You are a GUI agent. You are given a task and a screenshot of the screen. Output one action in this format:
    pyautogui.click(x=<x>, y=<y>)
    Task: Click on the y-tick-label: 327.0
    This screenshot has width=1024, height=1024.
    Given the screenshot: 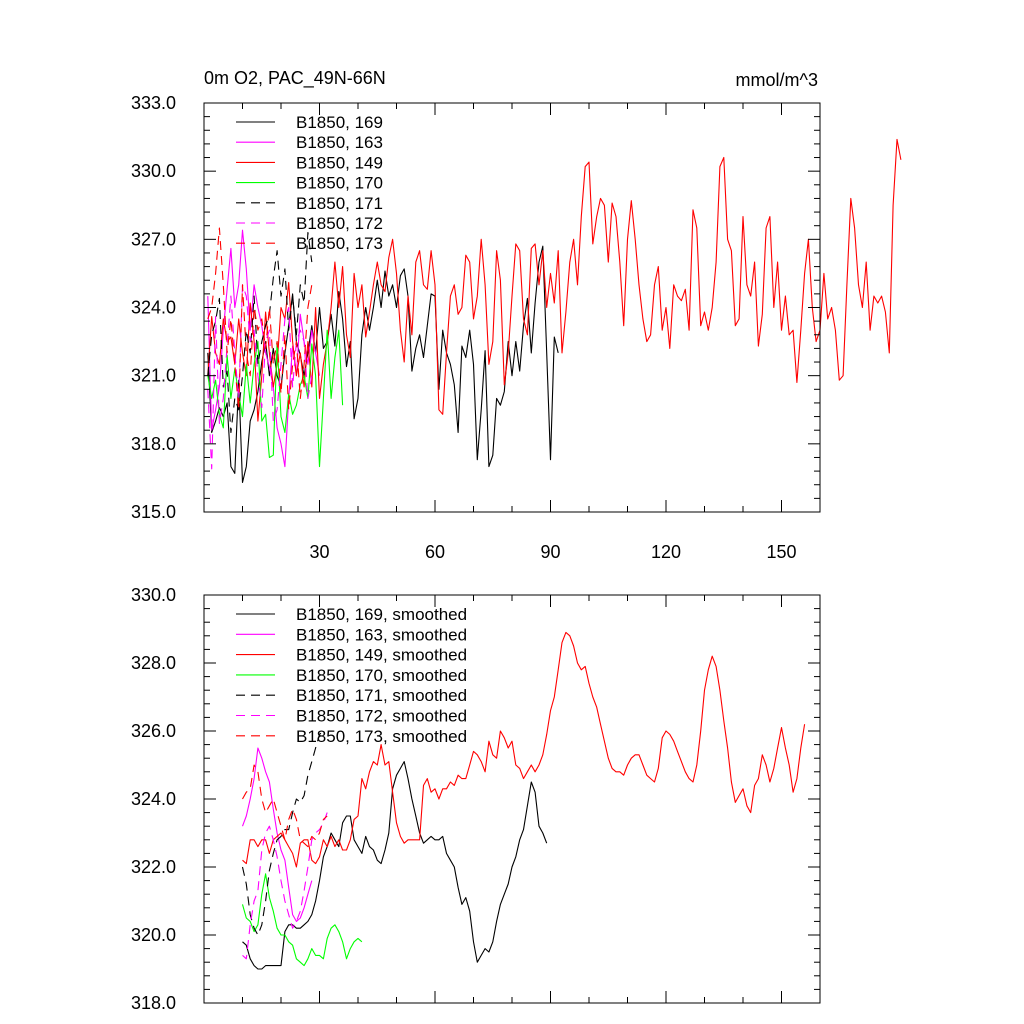 What is the action you would take?
    pyautogui.click(x=153, y=239)
    